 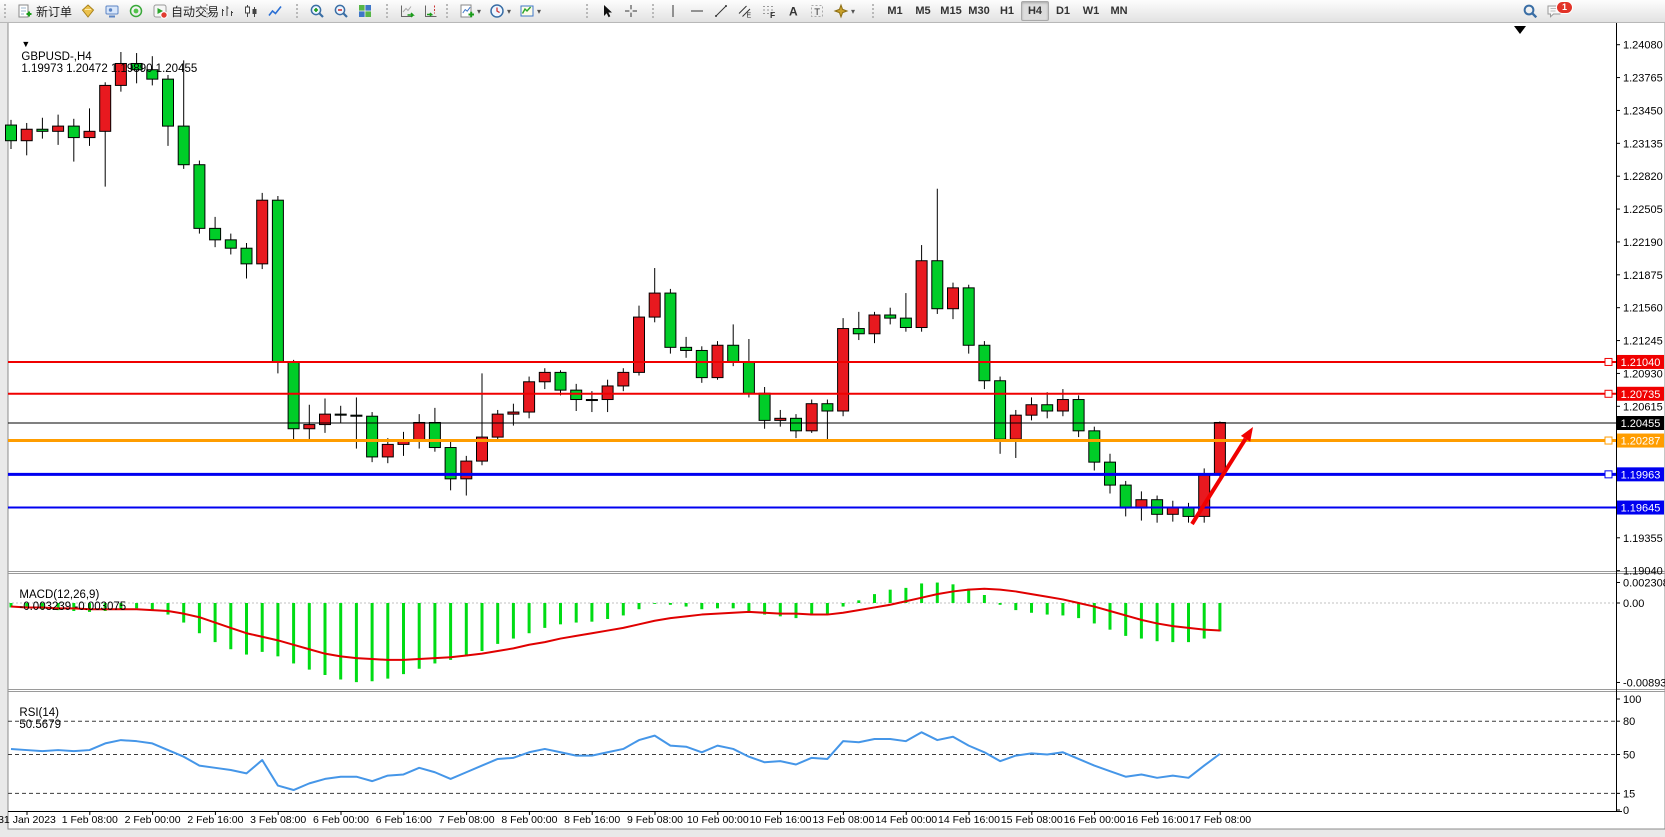 I want to click on zoom-in-icon, so click(x=317, y=11).